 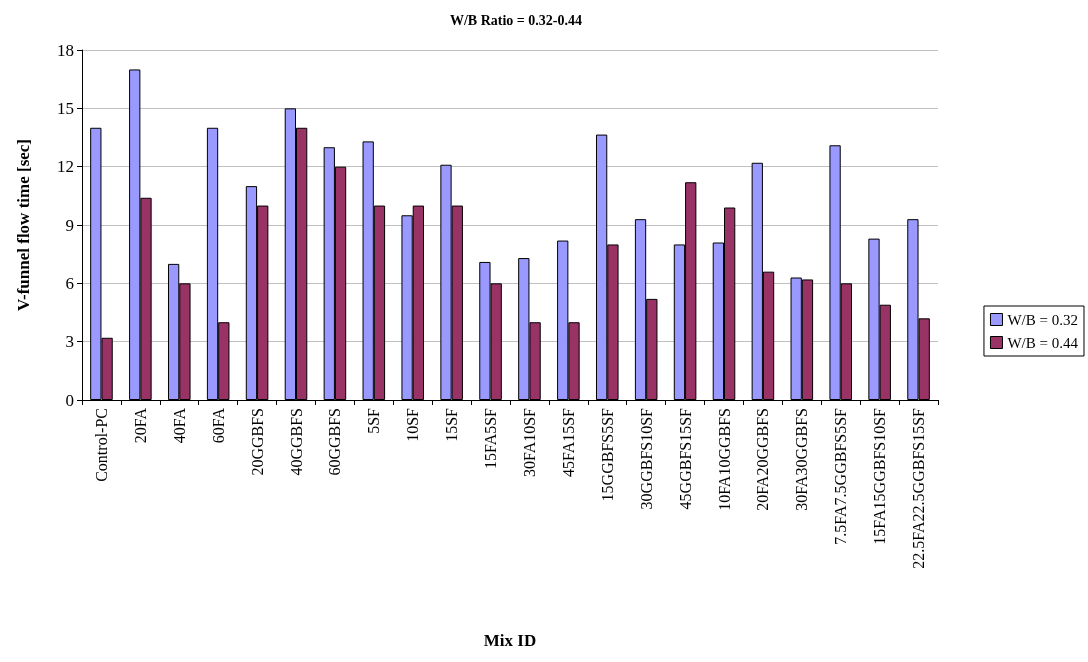 I want to click on y-axis-title: V-funnel flow time [sec], so click(x=23, y=225).